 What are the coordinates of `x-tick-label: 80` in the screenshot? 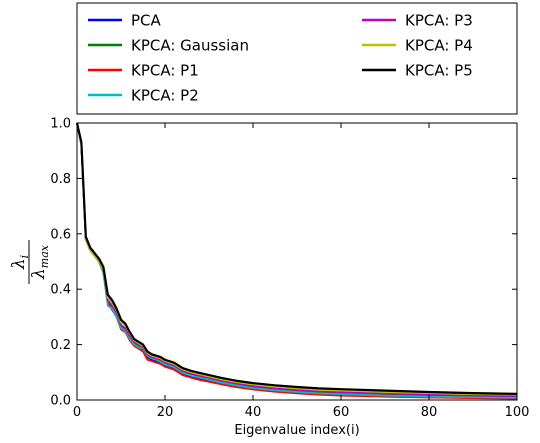 It's located at (429, 412).